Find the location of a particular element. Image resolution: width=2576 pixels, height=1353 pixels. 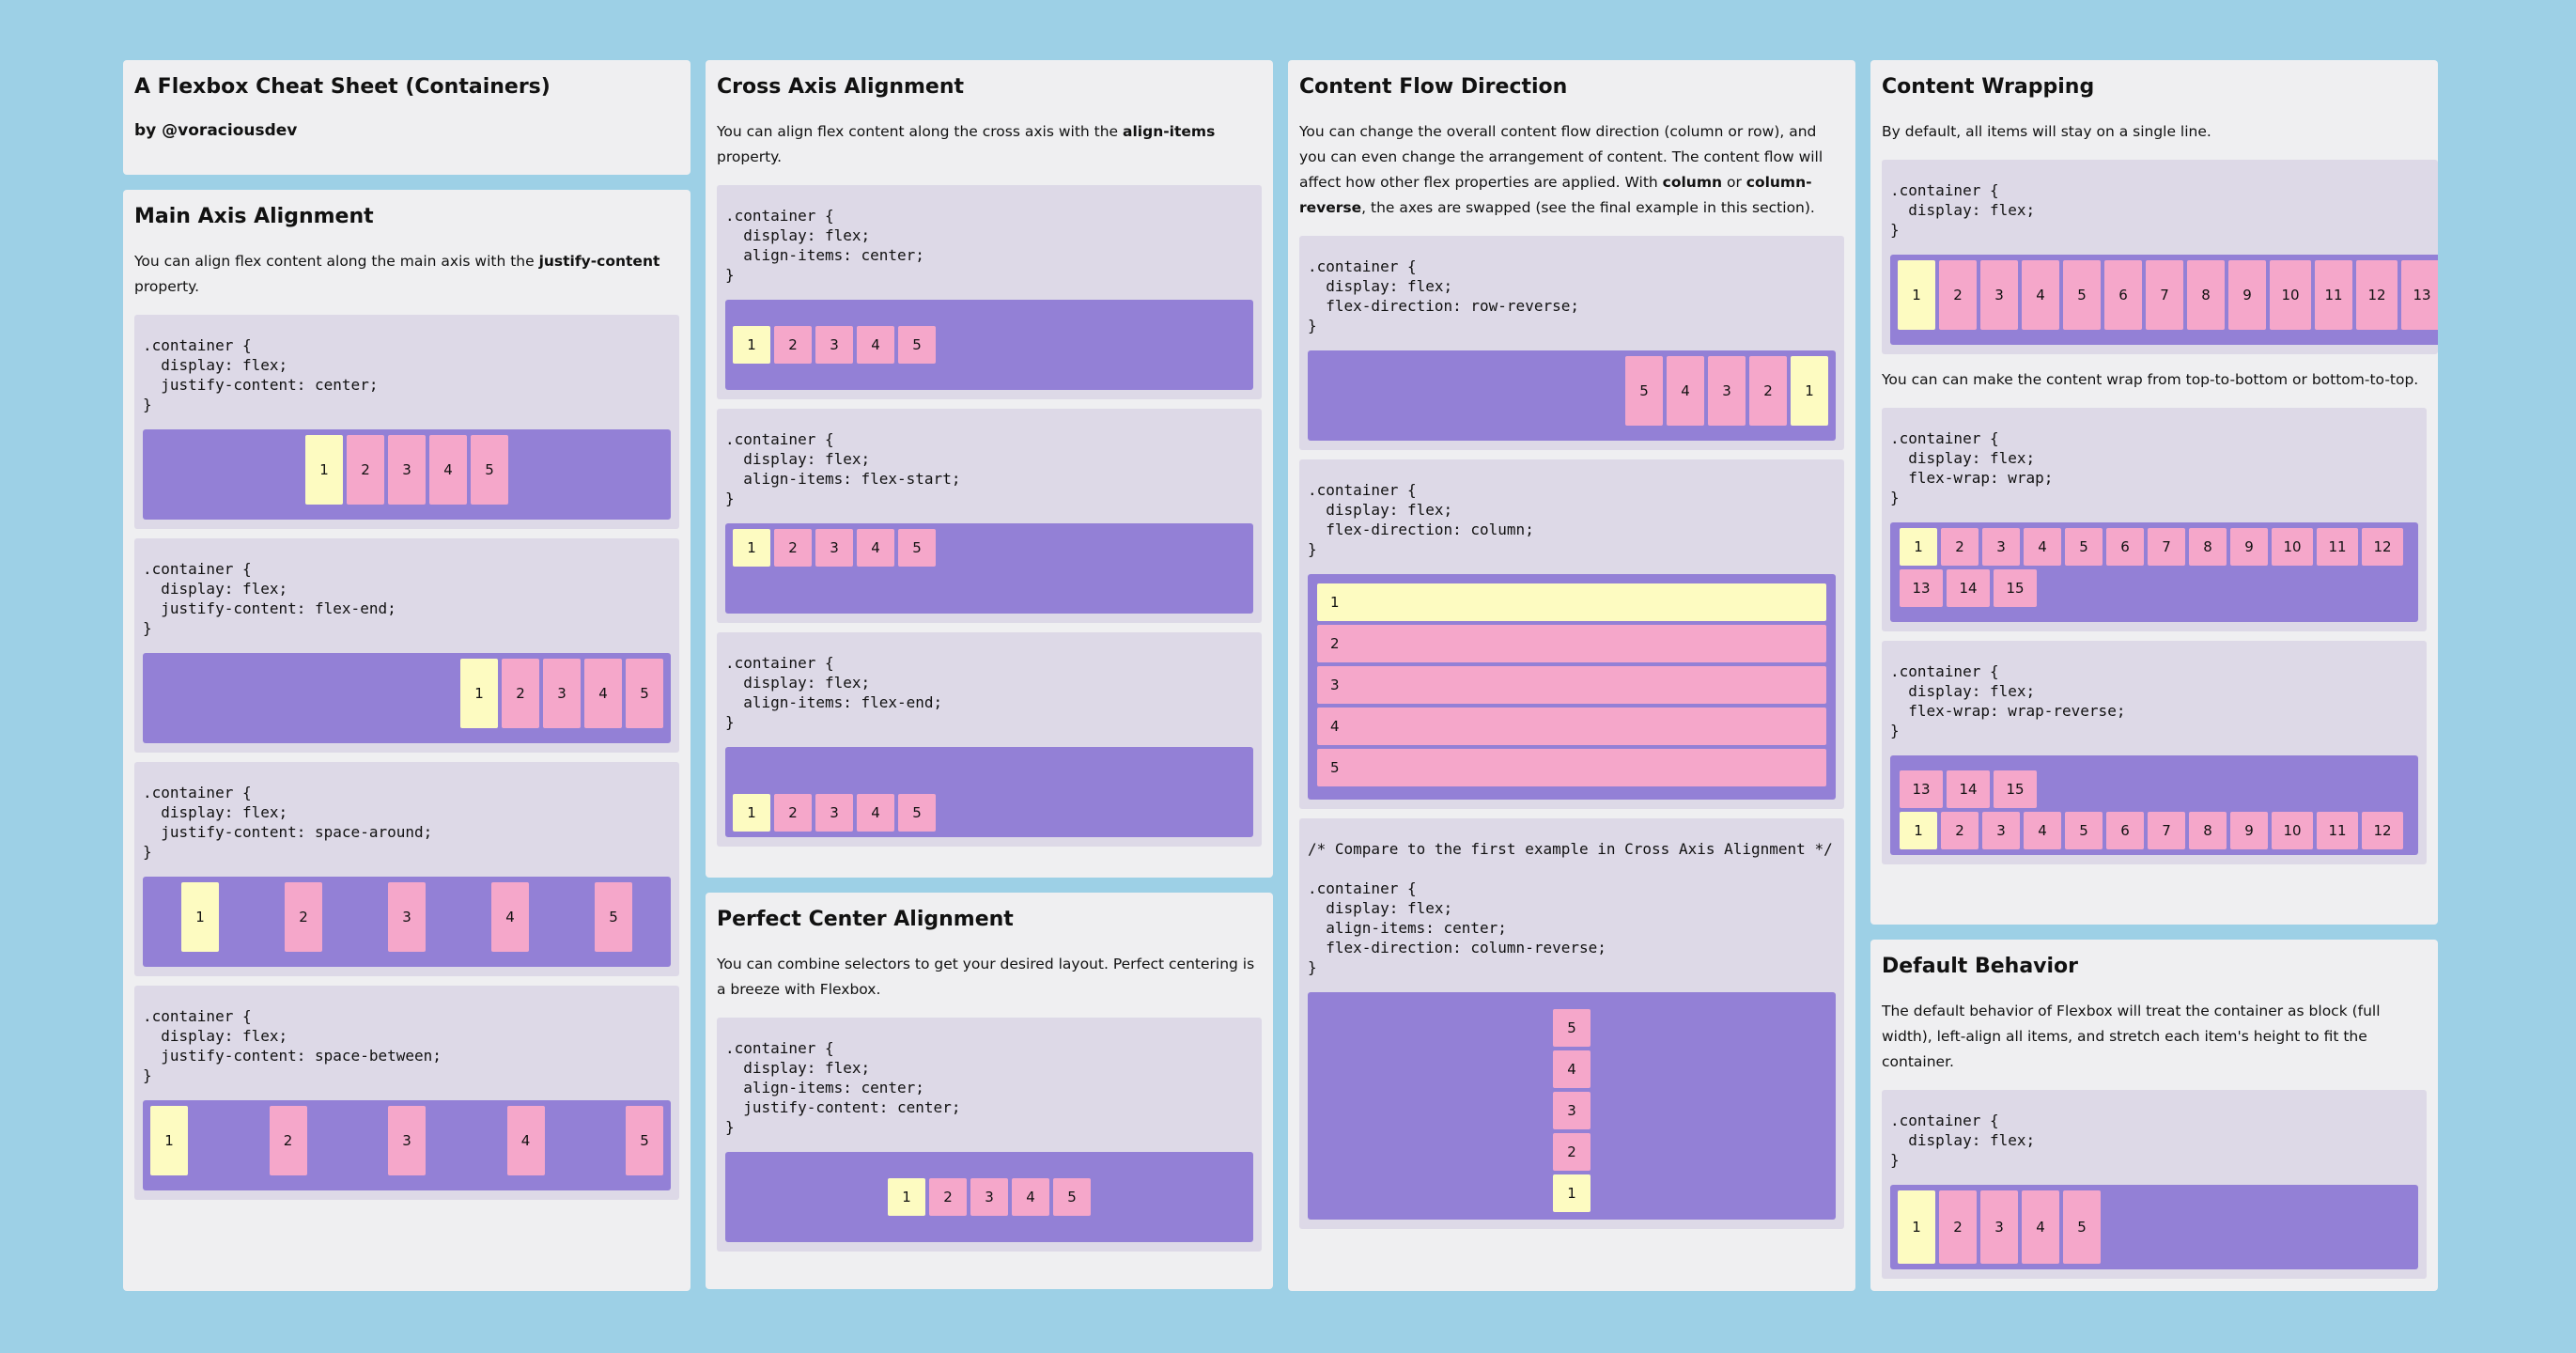

flex-item: 7 is located at coordinates (2166, 547).